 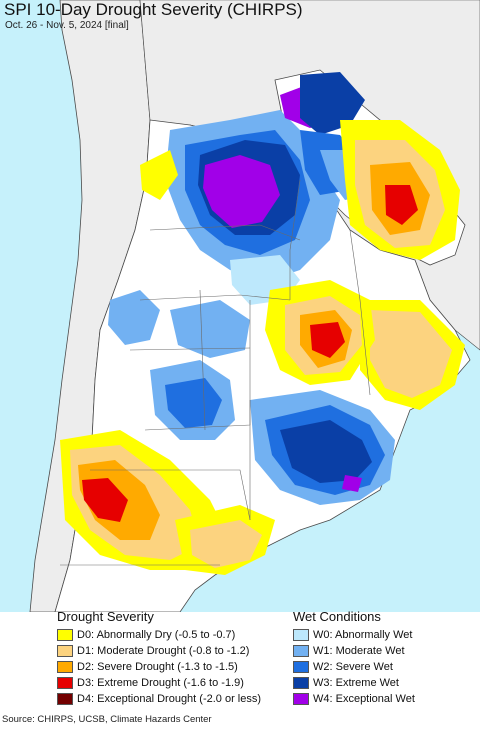 What do you see at coordinates (65, 683) in the screenshot?
I see `legend-swatch-d3` at bounding box center [65, 683].